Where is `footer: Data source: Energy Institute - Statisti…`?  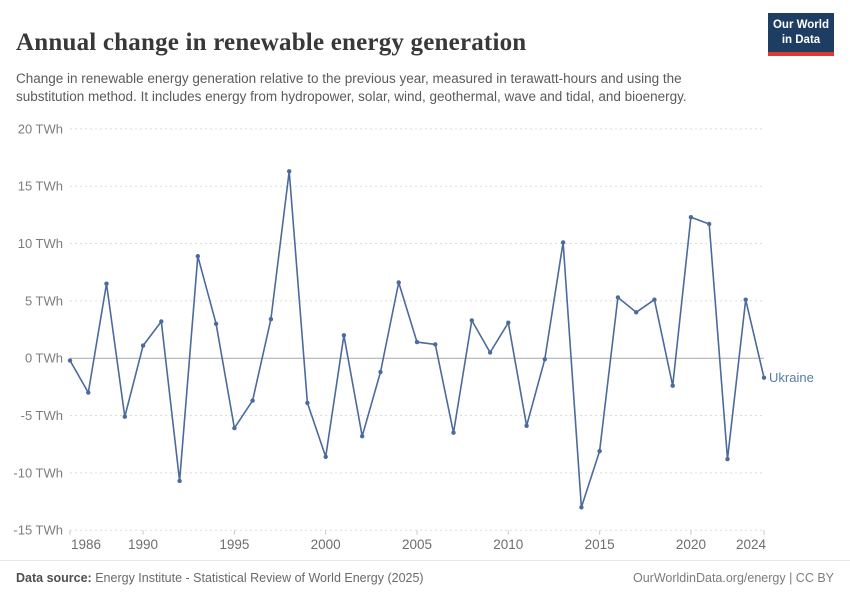
footer: Data source: Energy Institute - Statisti… is located at coordinates (425, 580).